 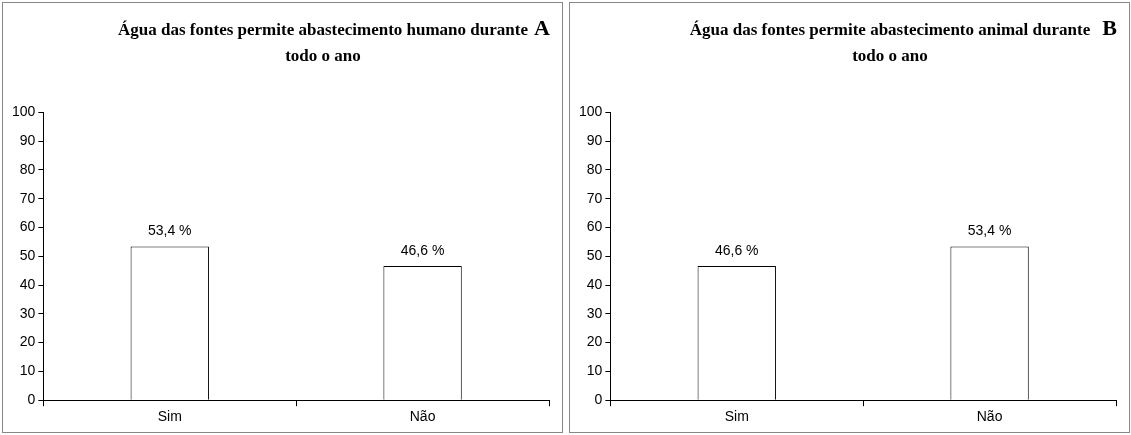 What do you see at coordinates (323, 43) in the screenshot?
I see `chart-title: Água das fontes permite abastecimento humano durante todo o ano` at bounding box center [323, 43].